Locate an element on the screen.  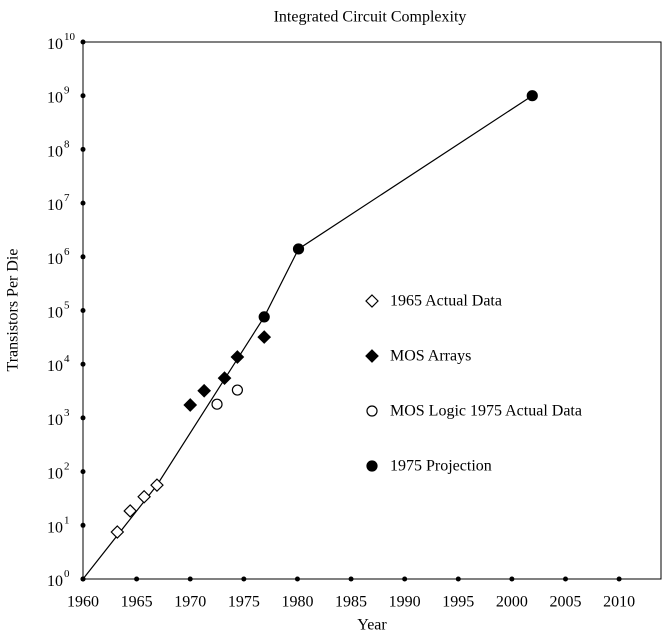
y-tick-exponent: 3 is located at coordinates (67, 412).